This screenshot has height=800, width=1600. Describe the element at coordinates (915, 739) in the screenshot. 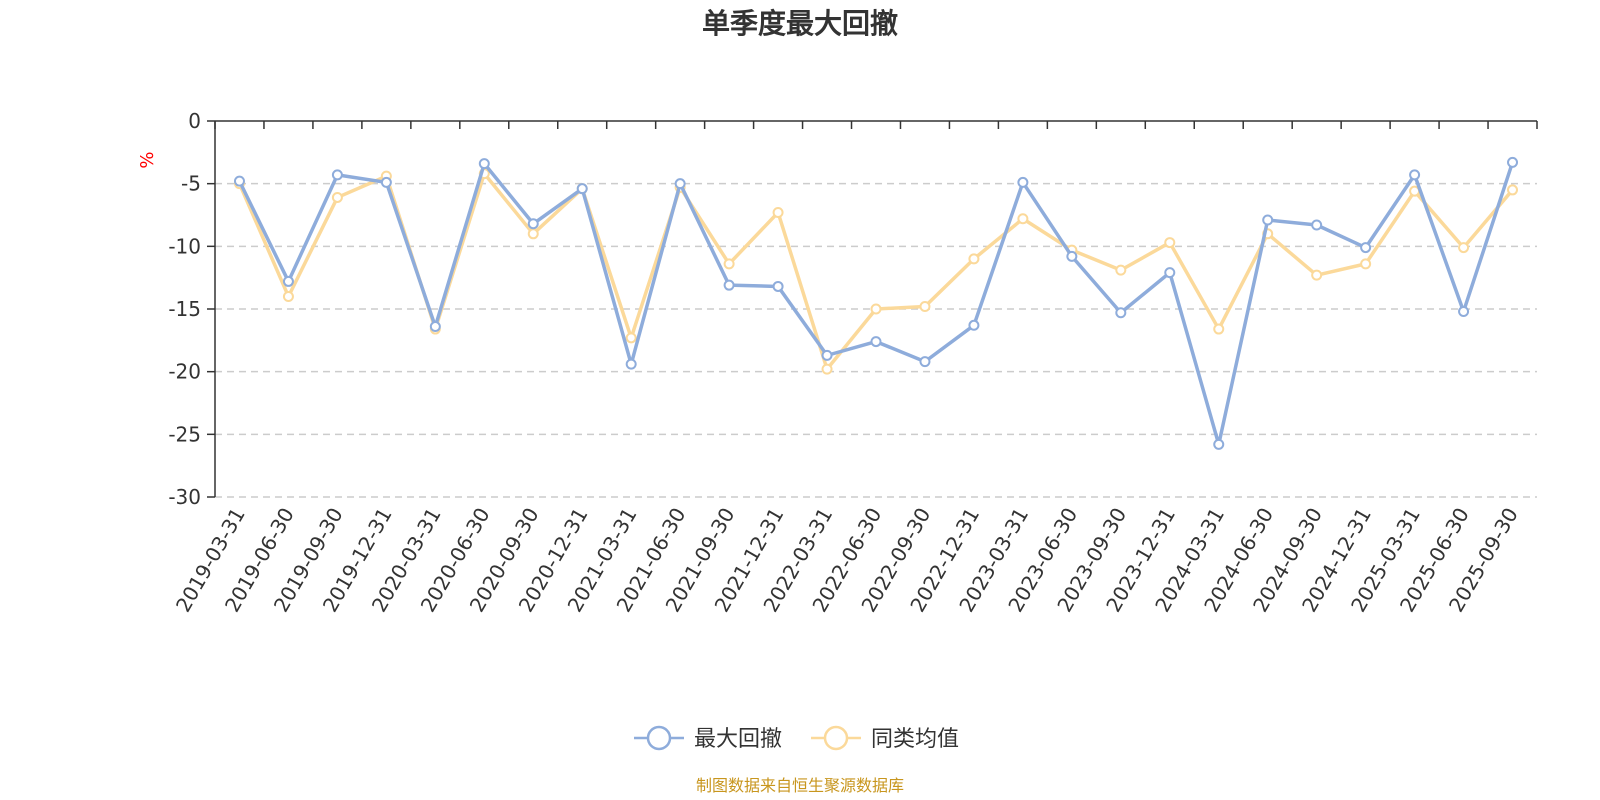

I see `legend-label: 同类均值` at that location.